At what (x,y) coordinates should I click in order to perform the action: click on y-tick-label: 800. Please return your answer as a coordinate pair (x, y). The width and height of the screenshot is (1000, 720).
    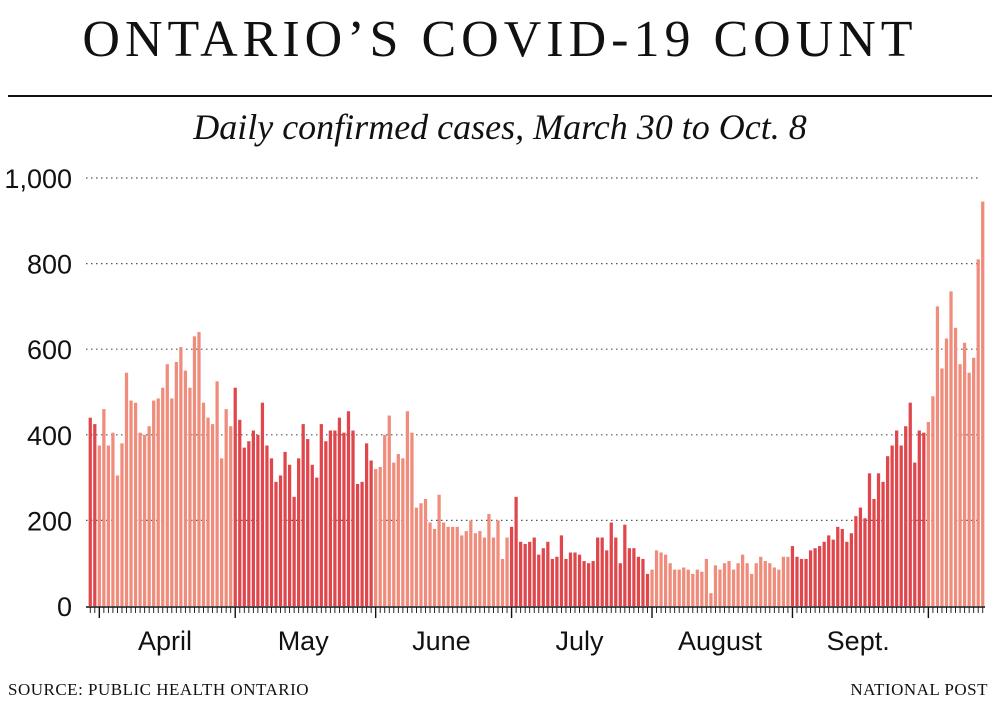
    Looking at the image, I should click on (49, 265).